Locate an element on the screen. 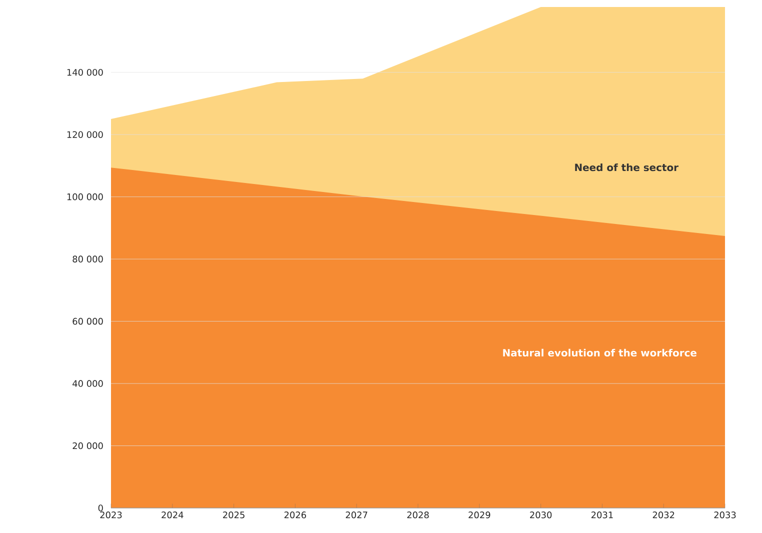 This screenshot has height=533, width=762. y-tick-label: 40 000 is located at coordinates (87, 383).